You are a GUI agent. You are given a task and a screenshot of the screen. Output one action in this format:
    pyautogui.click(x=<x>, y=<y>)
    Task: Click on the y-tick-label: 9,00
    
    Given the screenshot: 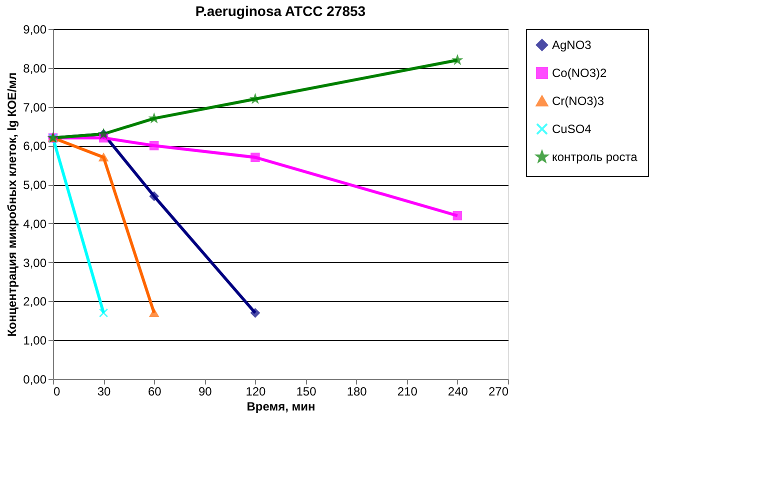 What is the action you would take?
    pyautogui.click(x=35, y=29)
    